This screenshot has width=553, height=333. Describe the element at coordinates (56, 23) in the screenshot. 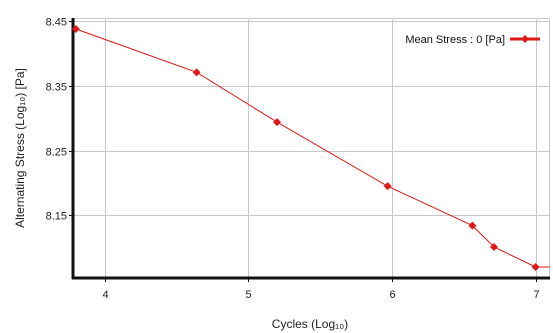

I see `y-tick-label: 8.45` at that location.